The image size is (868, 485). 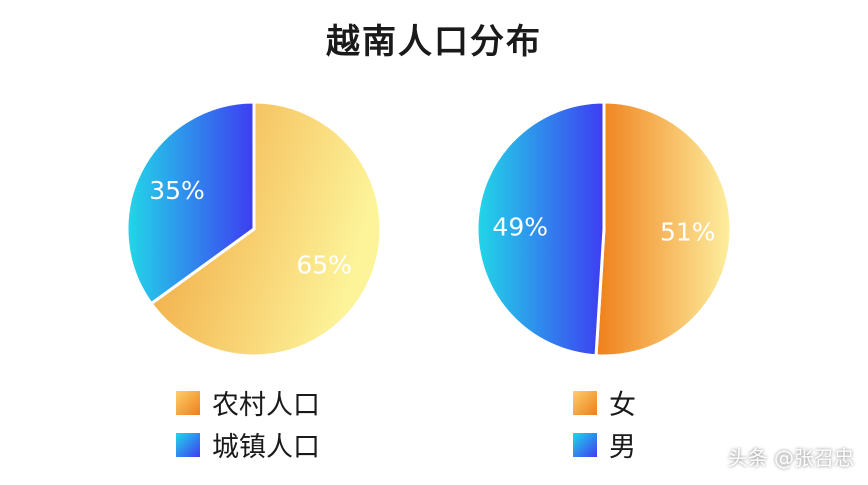 What do you see at coordinates (324, 265) in the screenshot?
I see `pie-data-label: 65%` at bounding box center [324, 265].